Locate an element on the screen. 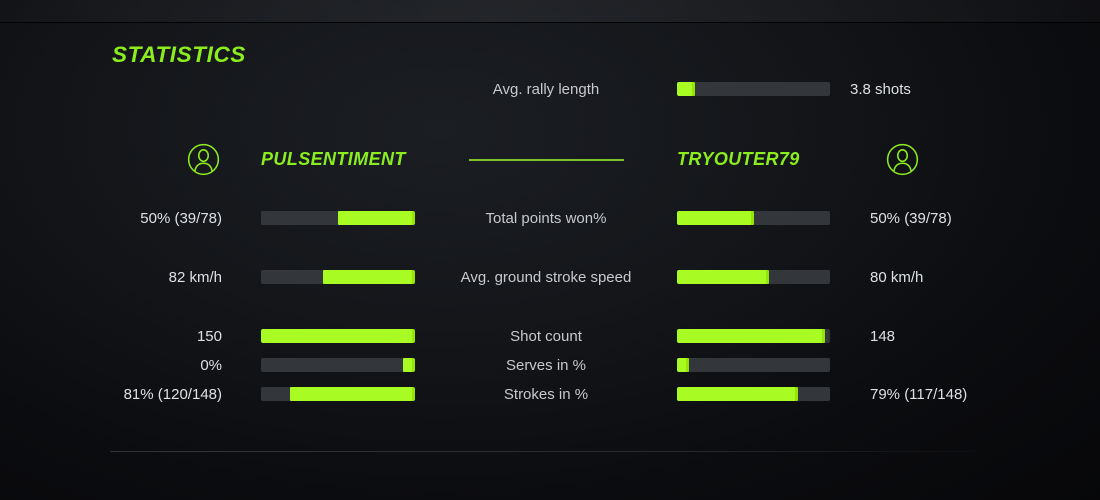 The height and width of the screenshot is (500, 1100). stat-row-serves-in: 0% Serves in % is located at coordinates (550, 365).